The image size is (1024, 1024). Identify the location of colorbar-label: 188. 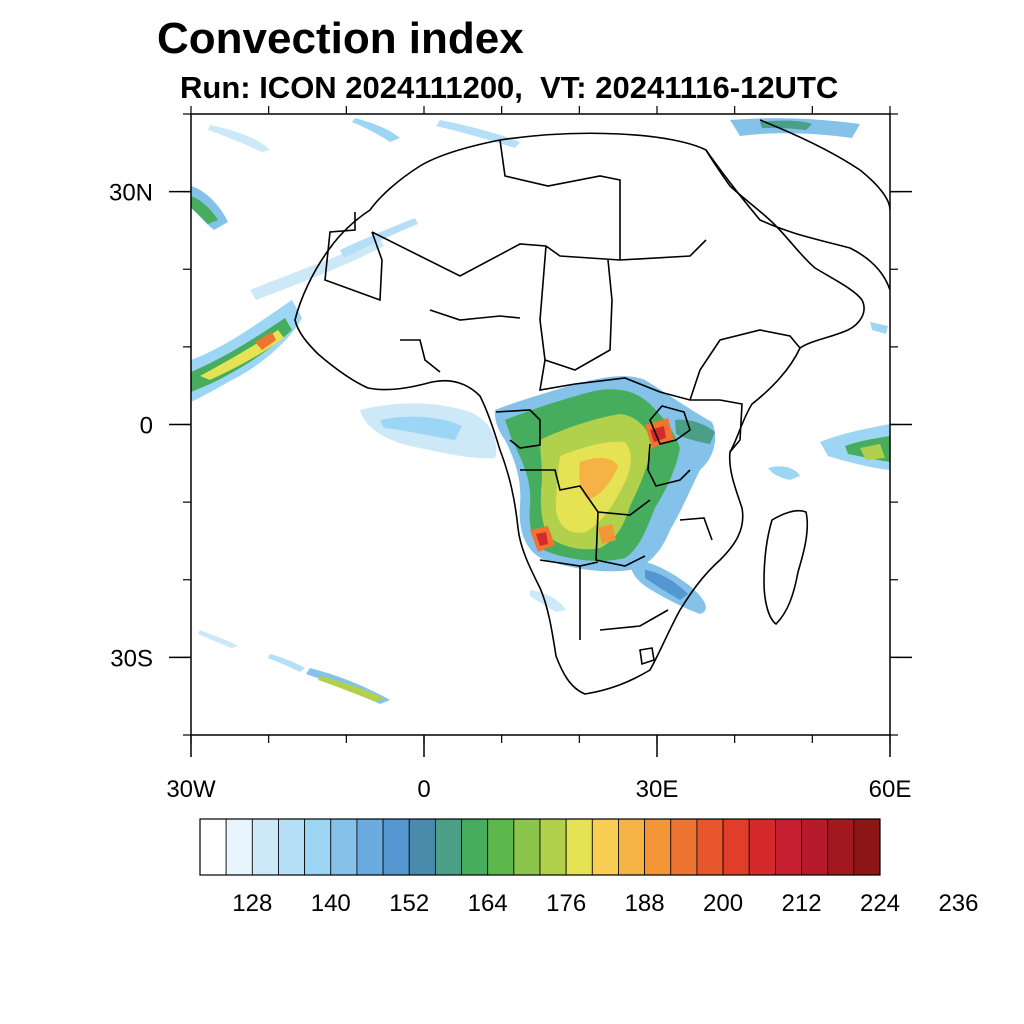
(645, 903).